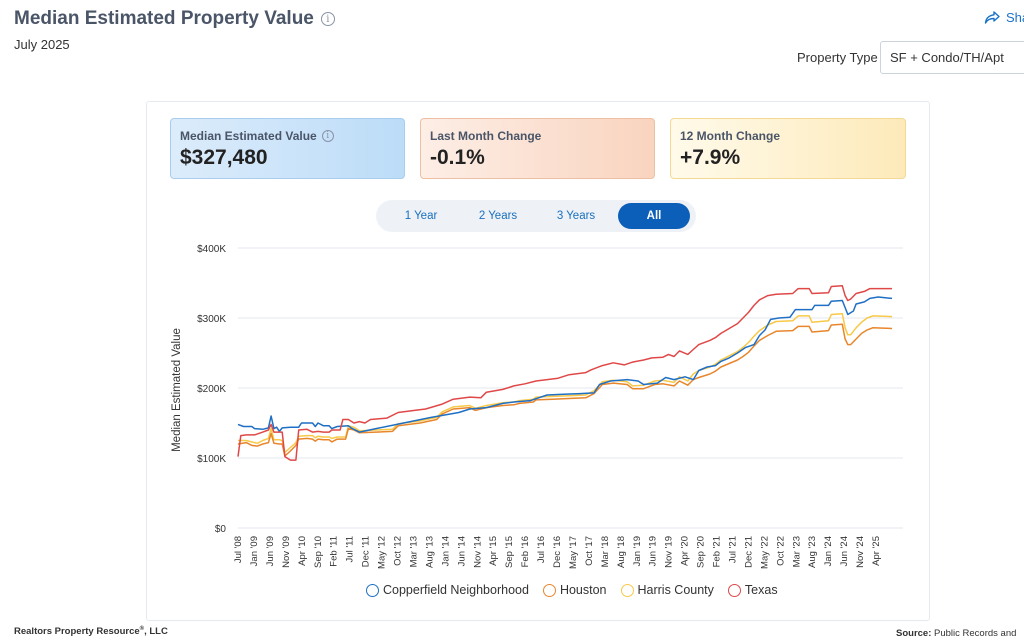 The image size is (1024, 640). Describe the element at coordinates (42, 44) in the screenshot. I see `page-subtitle: July 2025` at that location.